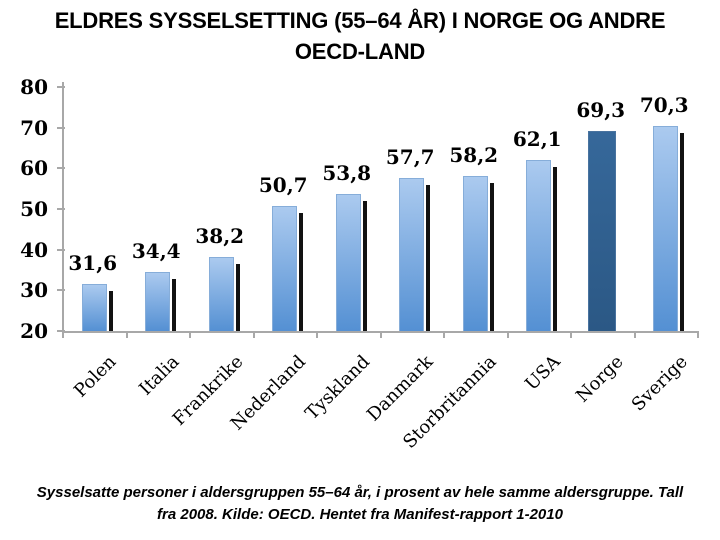  Describe the element at coordinates (380, 332) in the screenshot. I see `x-axis-line` at that location.